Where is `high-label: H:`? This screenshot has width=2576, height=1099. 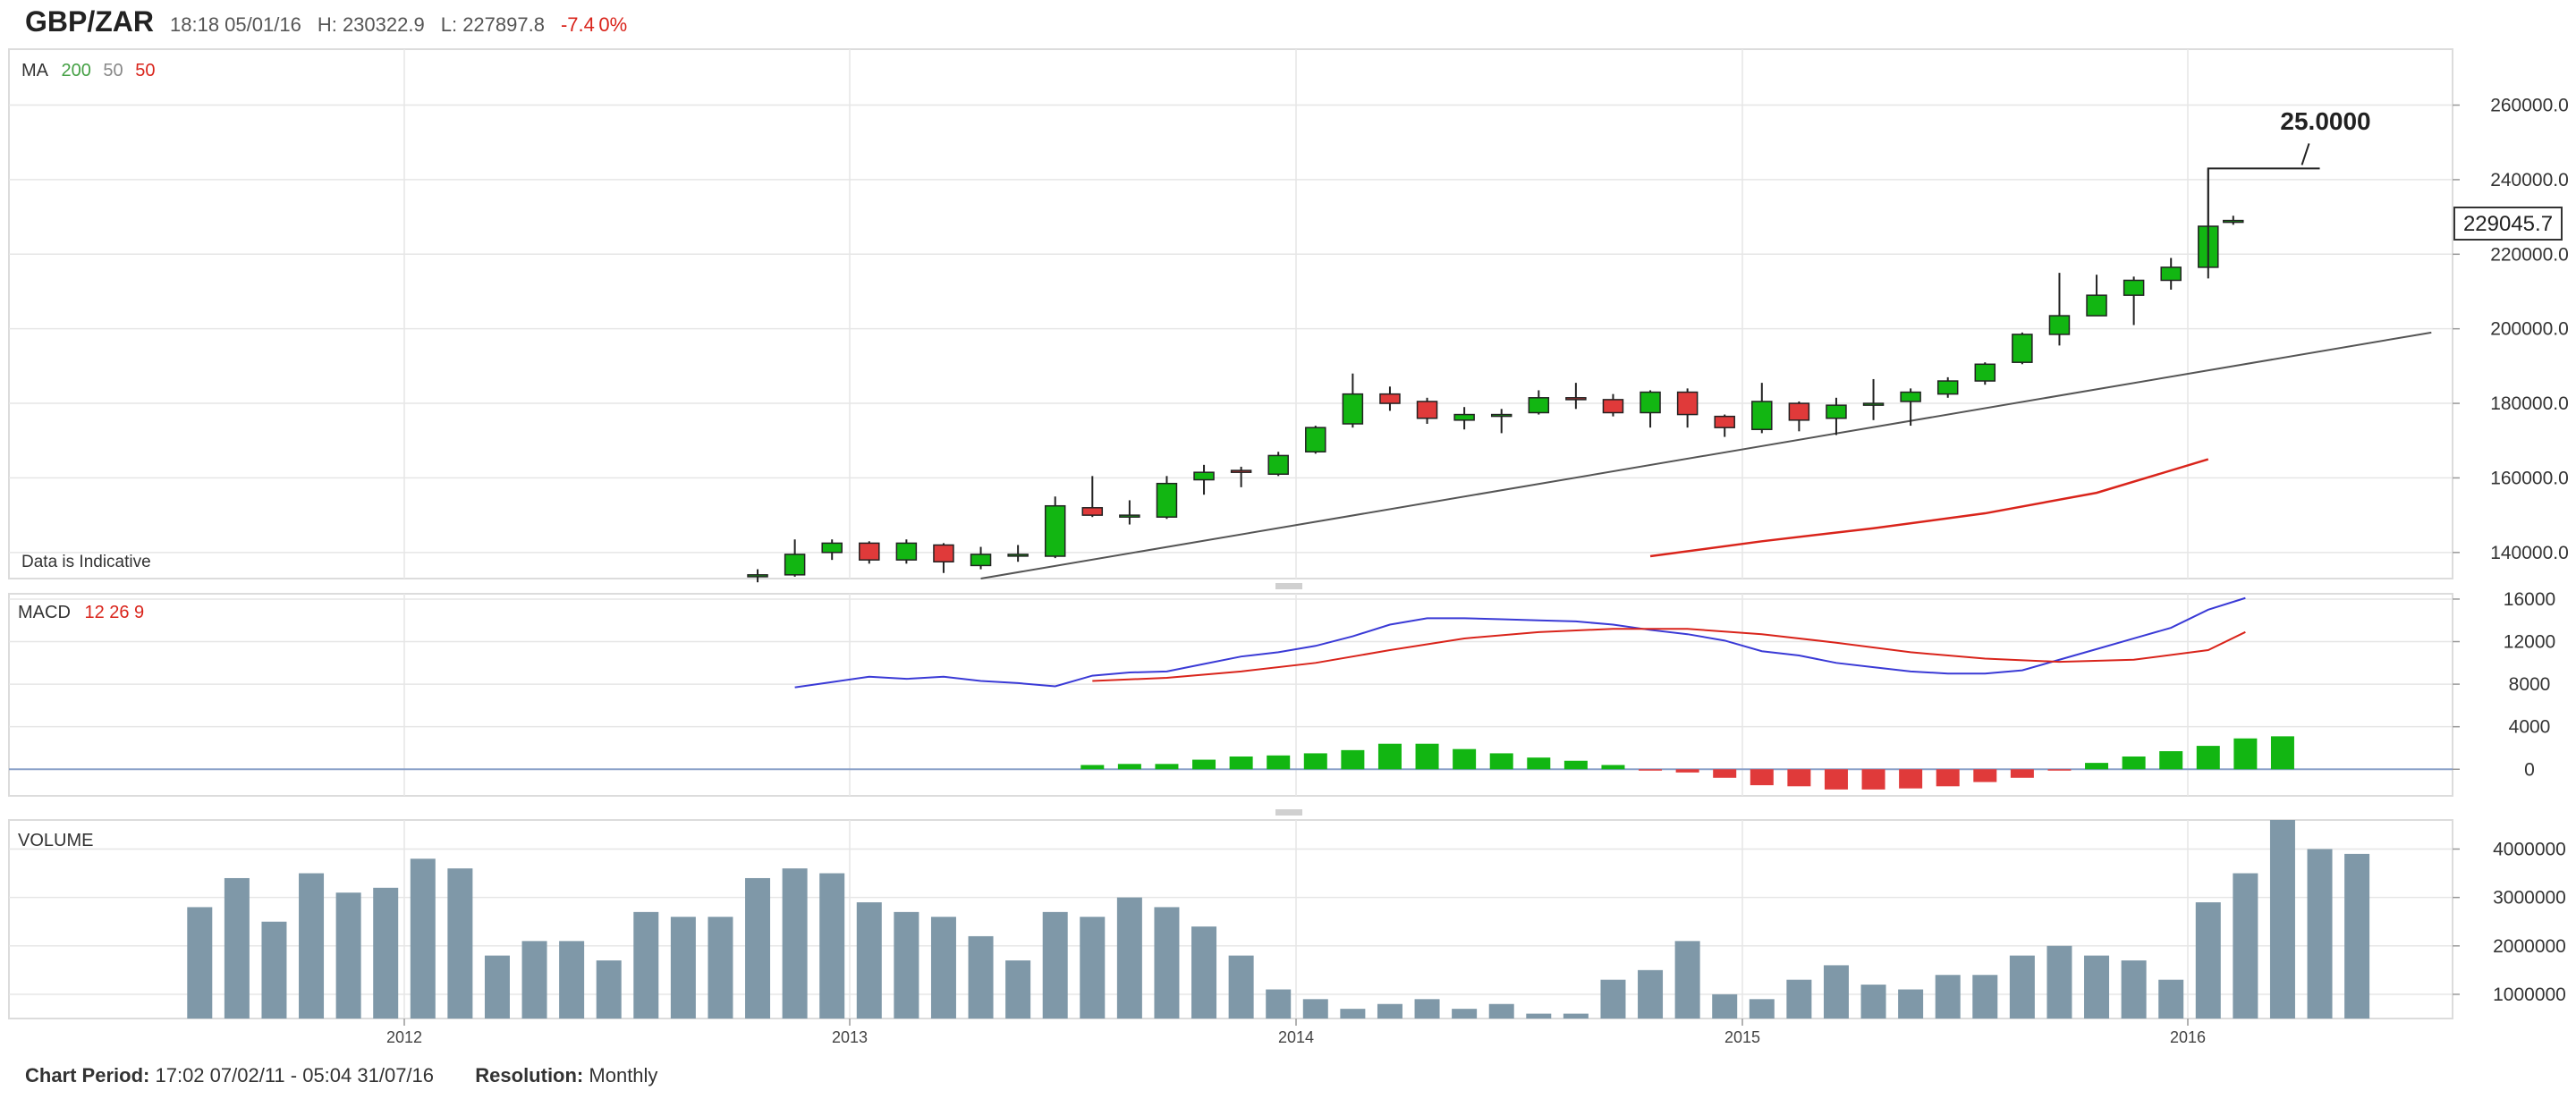
high-label: H: is located at coordinates (327, 24).